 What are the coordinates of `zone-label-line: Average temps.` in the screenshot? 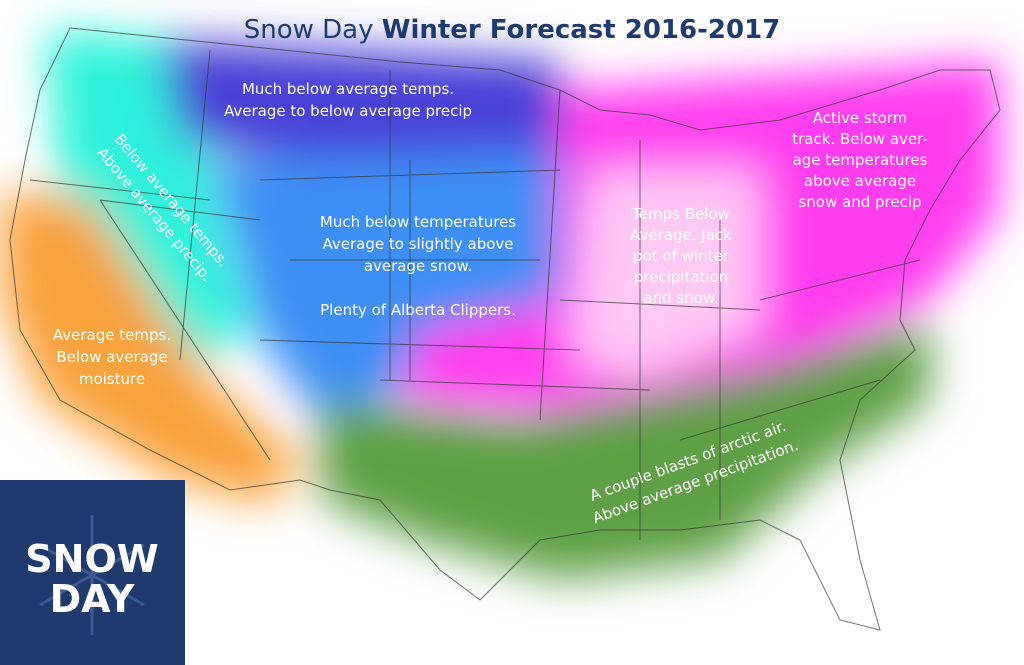 It's located at (112, 335).